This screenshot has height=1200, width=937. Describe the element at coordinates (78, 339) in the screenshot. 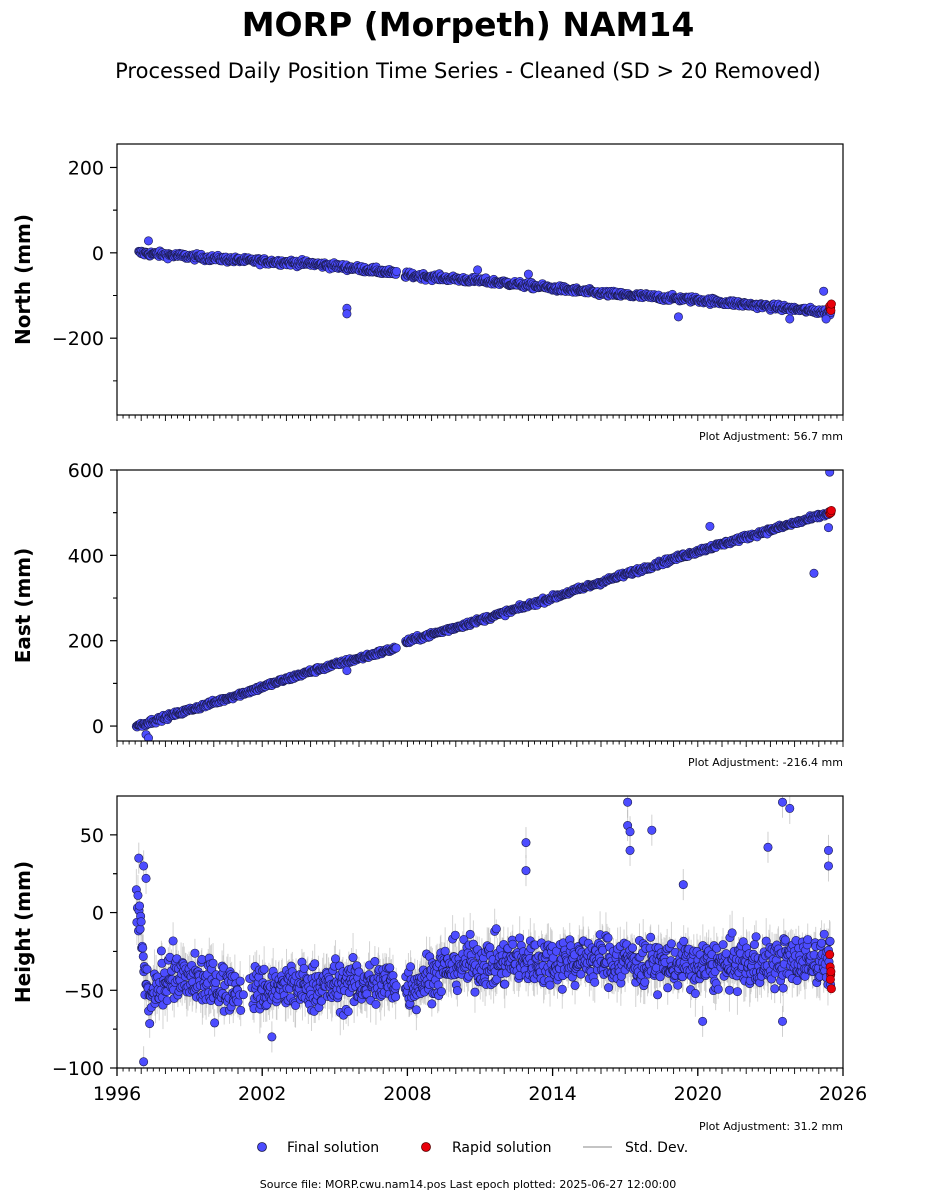

I see `y-tick-label: −200` at that location.